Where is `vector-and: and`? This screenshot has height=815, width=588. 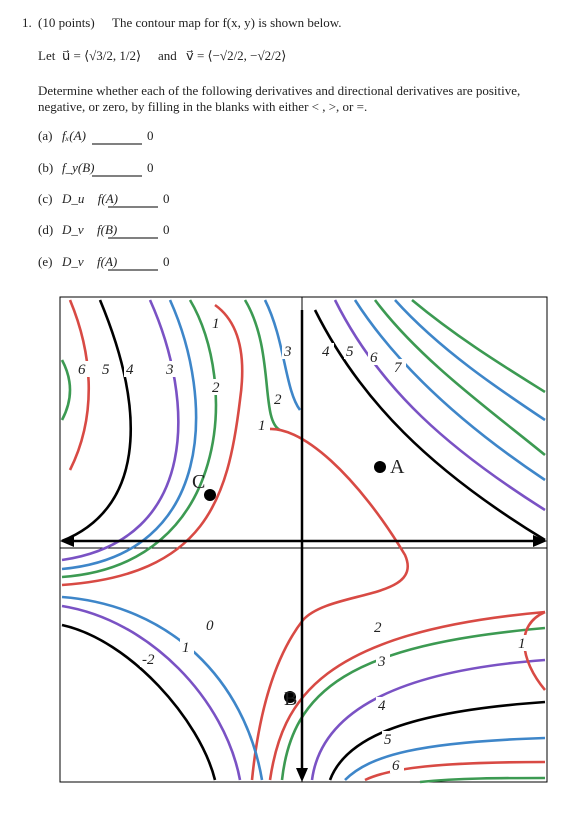 vector-and: and is located at coordinates (167, 55).